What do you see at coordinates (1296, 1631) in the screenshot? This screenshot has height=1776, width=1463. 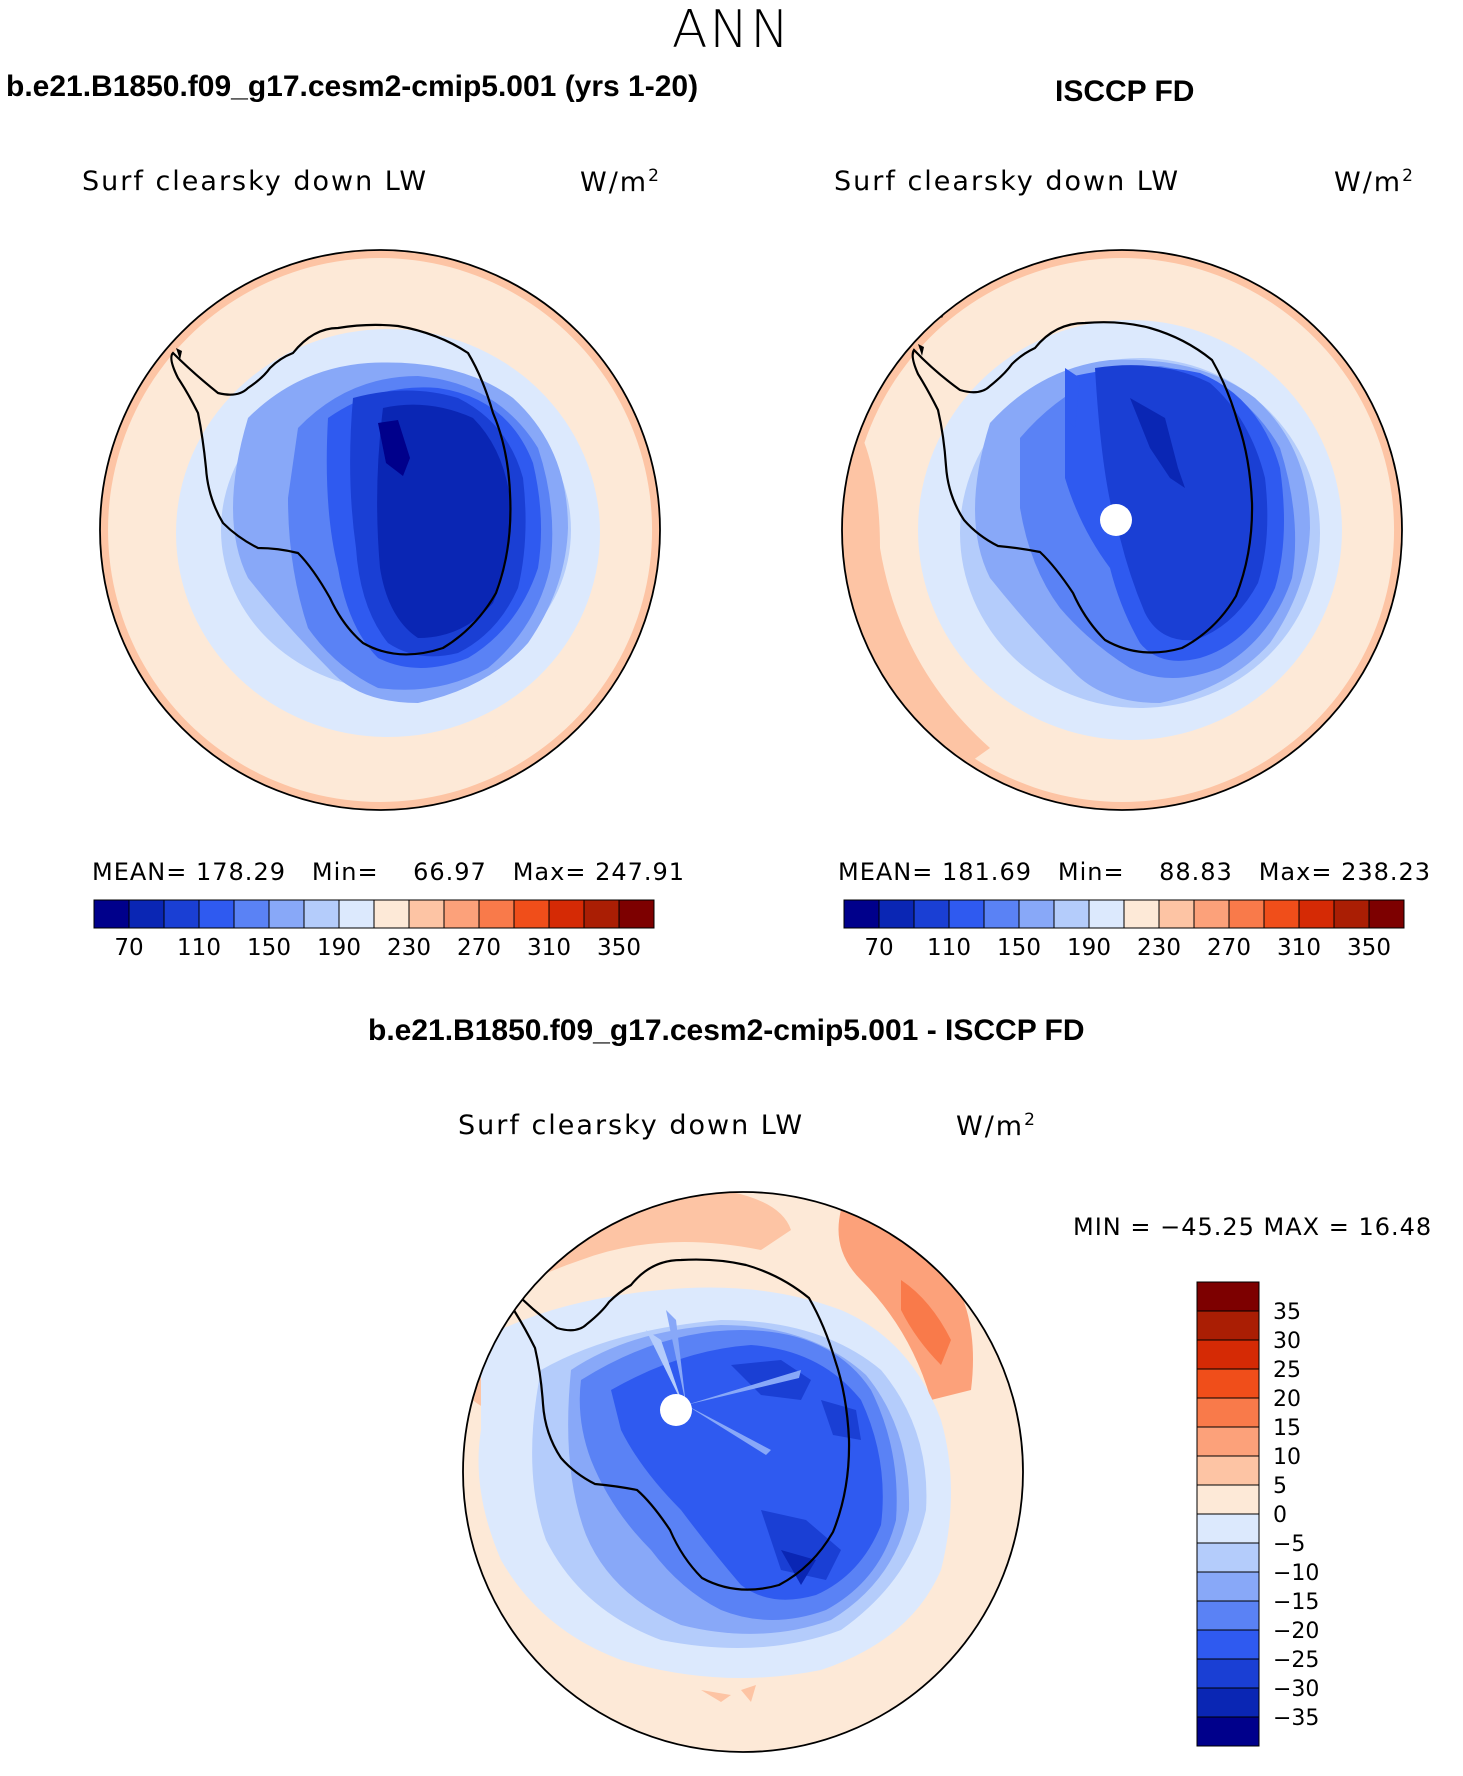 I see `colorbar-tick-label: −20` at bounding box center [1296, 1631].